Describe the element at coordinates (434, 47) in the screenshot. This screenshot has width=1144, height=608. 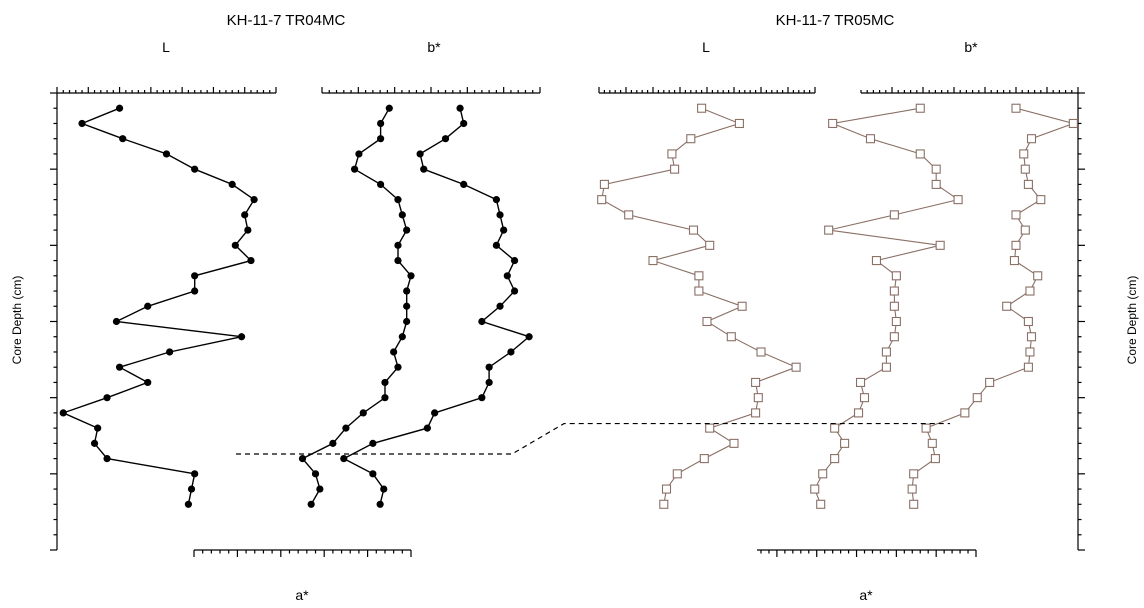
I see `axis-label-bstar-tr04mc: b*` at that location.